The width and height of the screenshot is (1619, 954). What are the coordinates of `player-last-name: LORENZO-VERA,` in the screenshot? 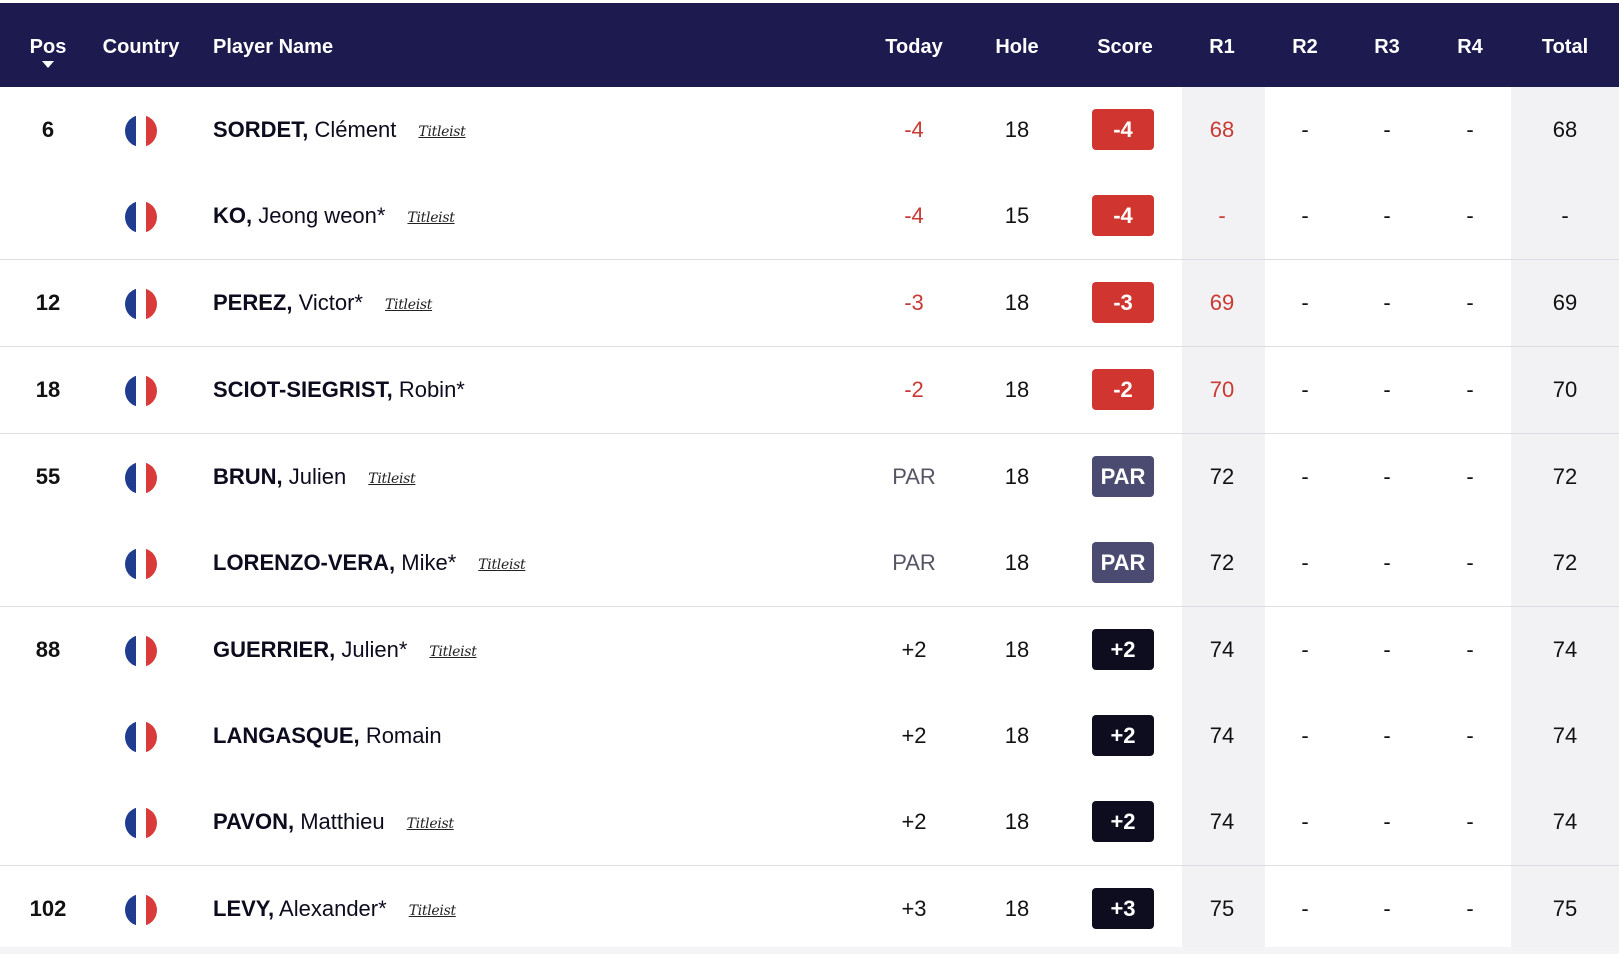 It's located at (304, 562).